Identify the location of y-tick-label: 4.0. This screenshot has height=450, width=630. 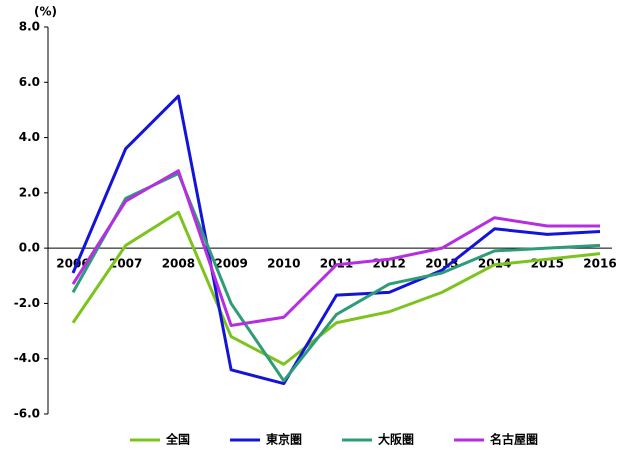
(29, 137).